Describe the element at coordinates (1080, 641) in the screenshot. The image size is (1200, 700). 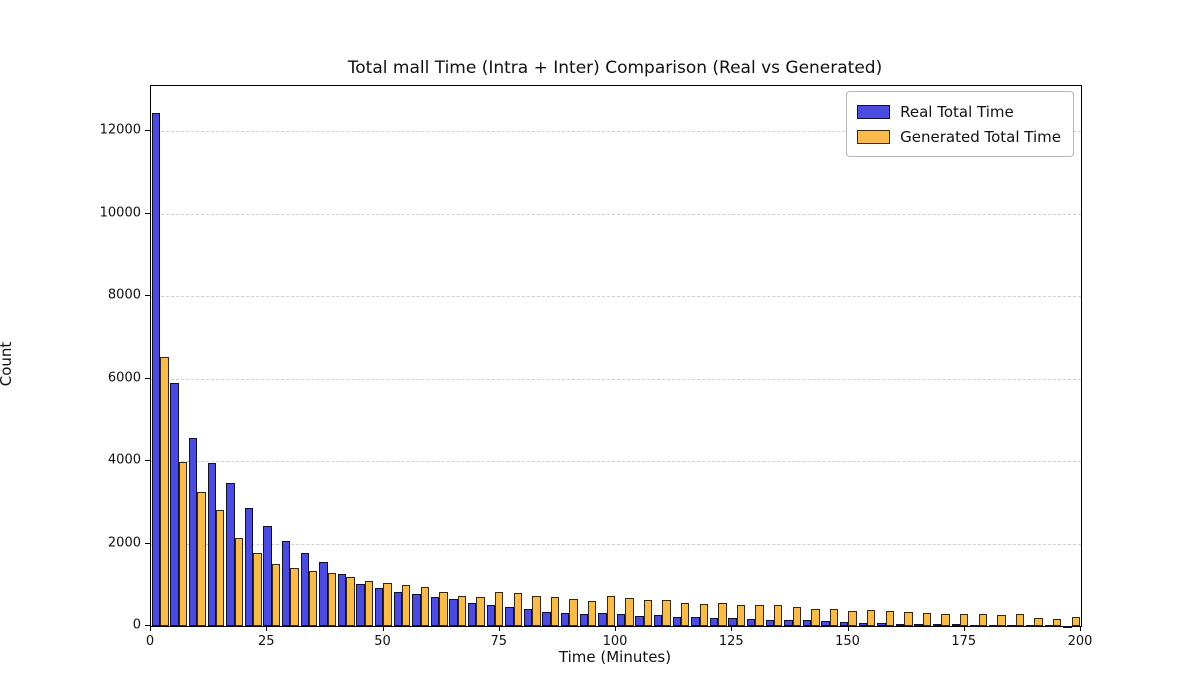
I see `x-tick-label: 200` at that location.